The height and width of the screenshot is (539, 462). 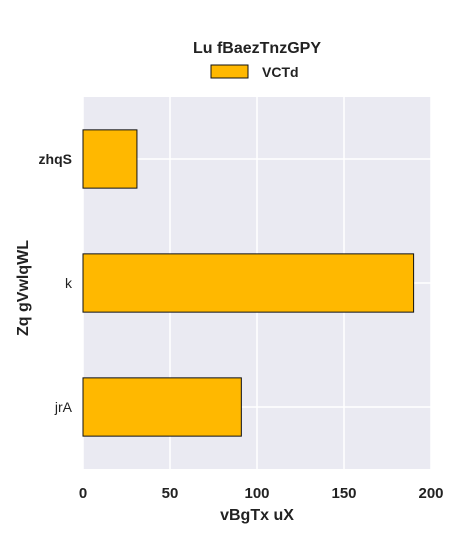 I want to click on x-tick-labels: 0 50 100 150 200, so click(x=261, y=493).